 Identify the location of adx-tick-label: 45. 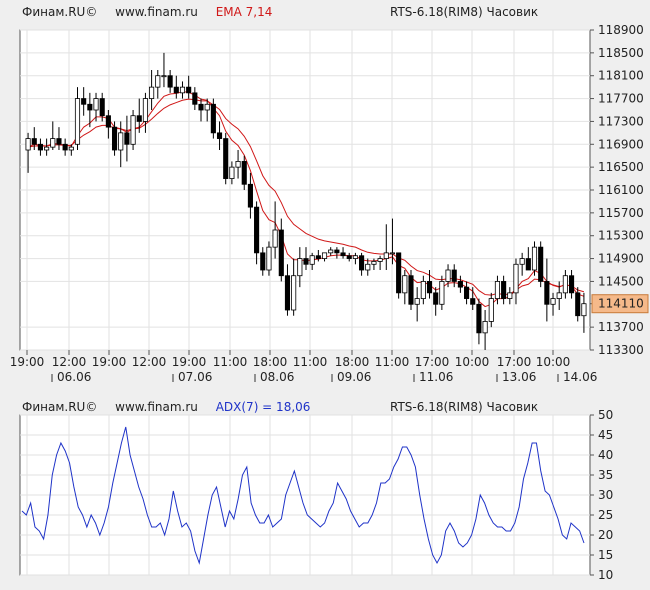
(605, 435).